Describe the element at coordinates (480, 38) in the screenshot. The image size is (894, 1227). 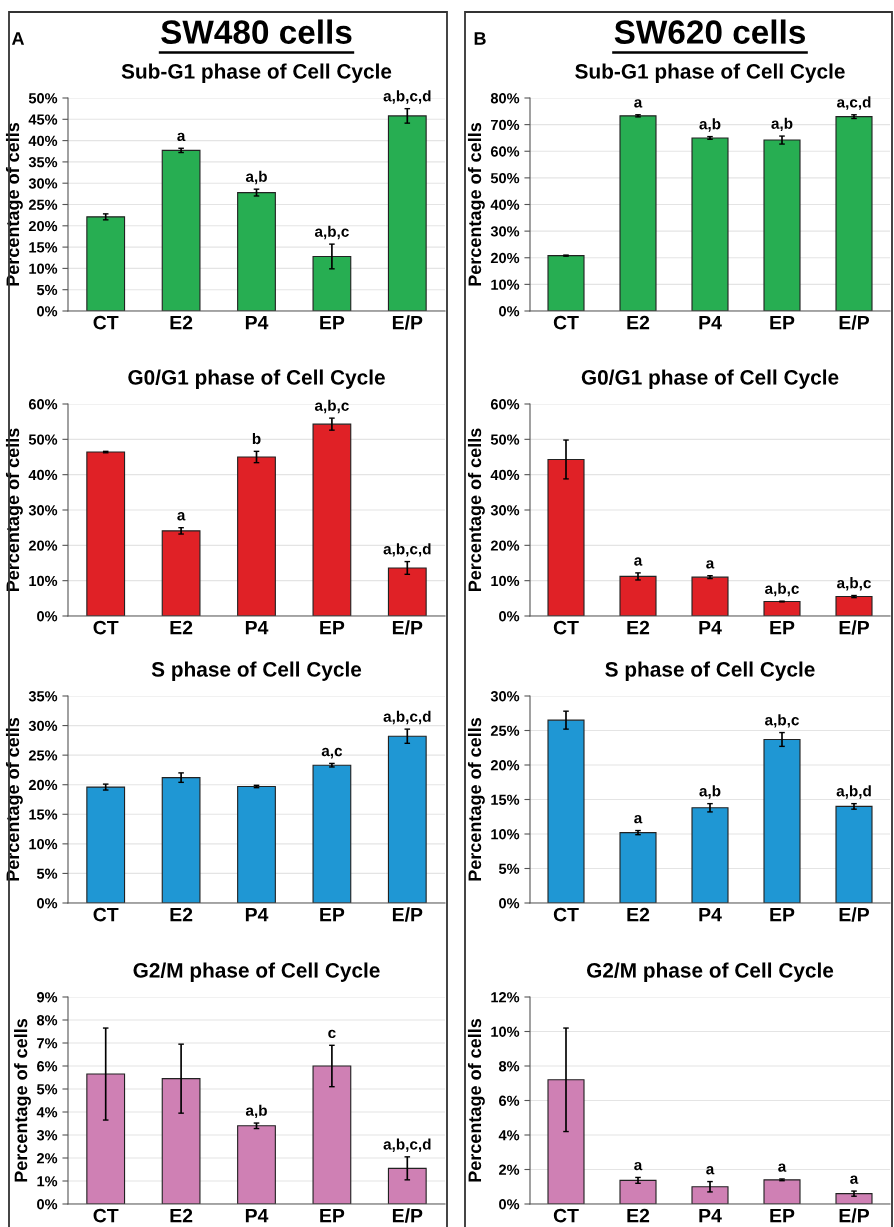
I see `text: B` at that location.